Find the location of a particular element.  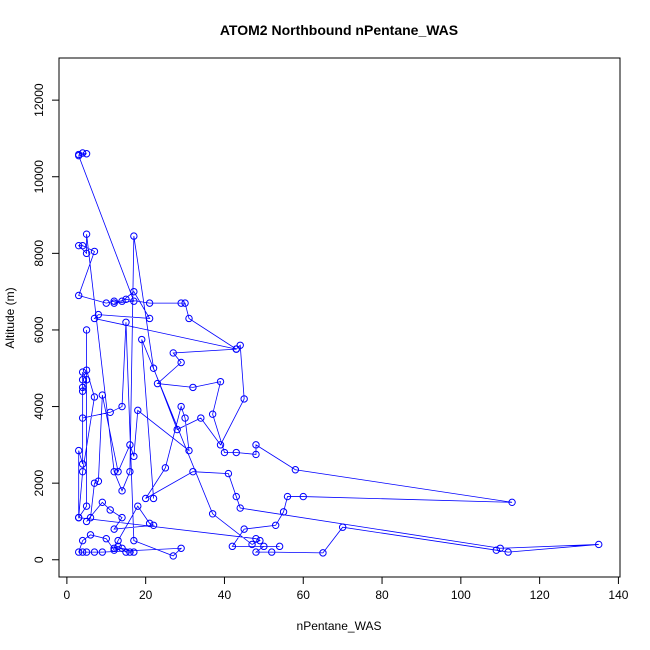

x-tick-label: 120 is located at coordinates (540, 595).